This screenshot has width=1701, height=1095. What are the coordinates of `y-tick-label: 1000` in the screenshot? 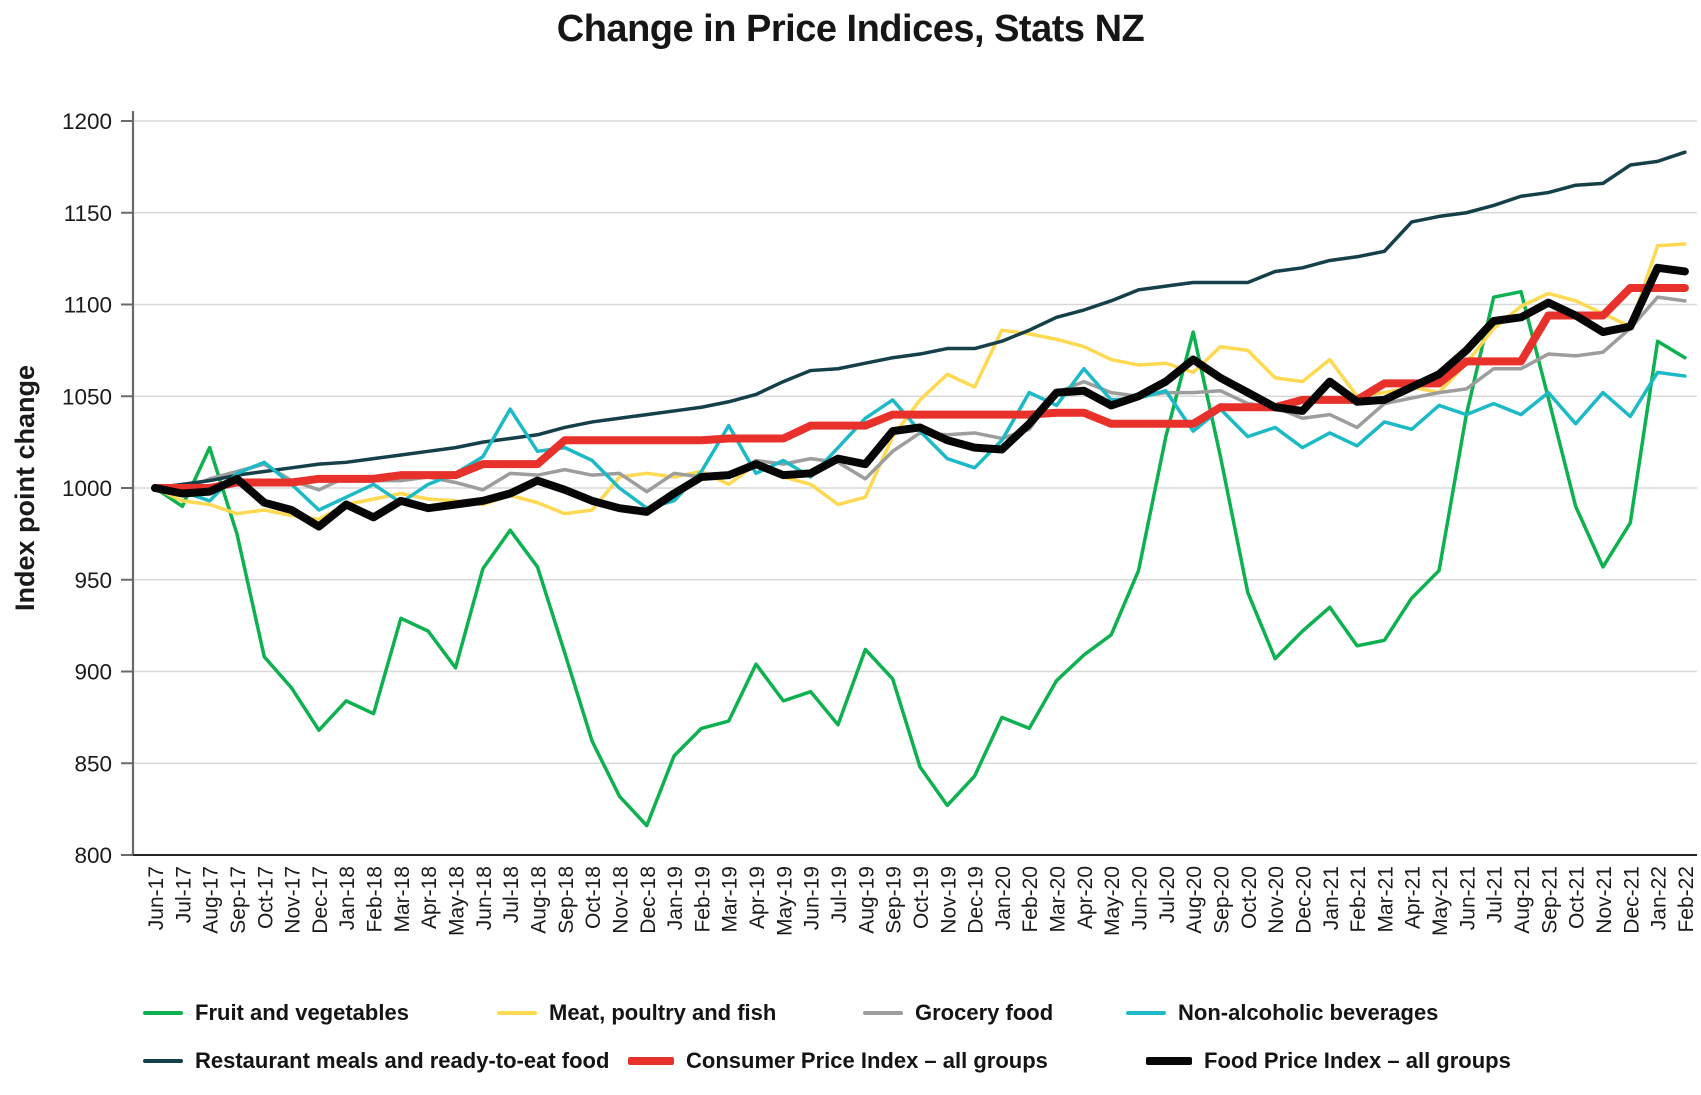 It's located at (87, 488).